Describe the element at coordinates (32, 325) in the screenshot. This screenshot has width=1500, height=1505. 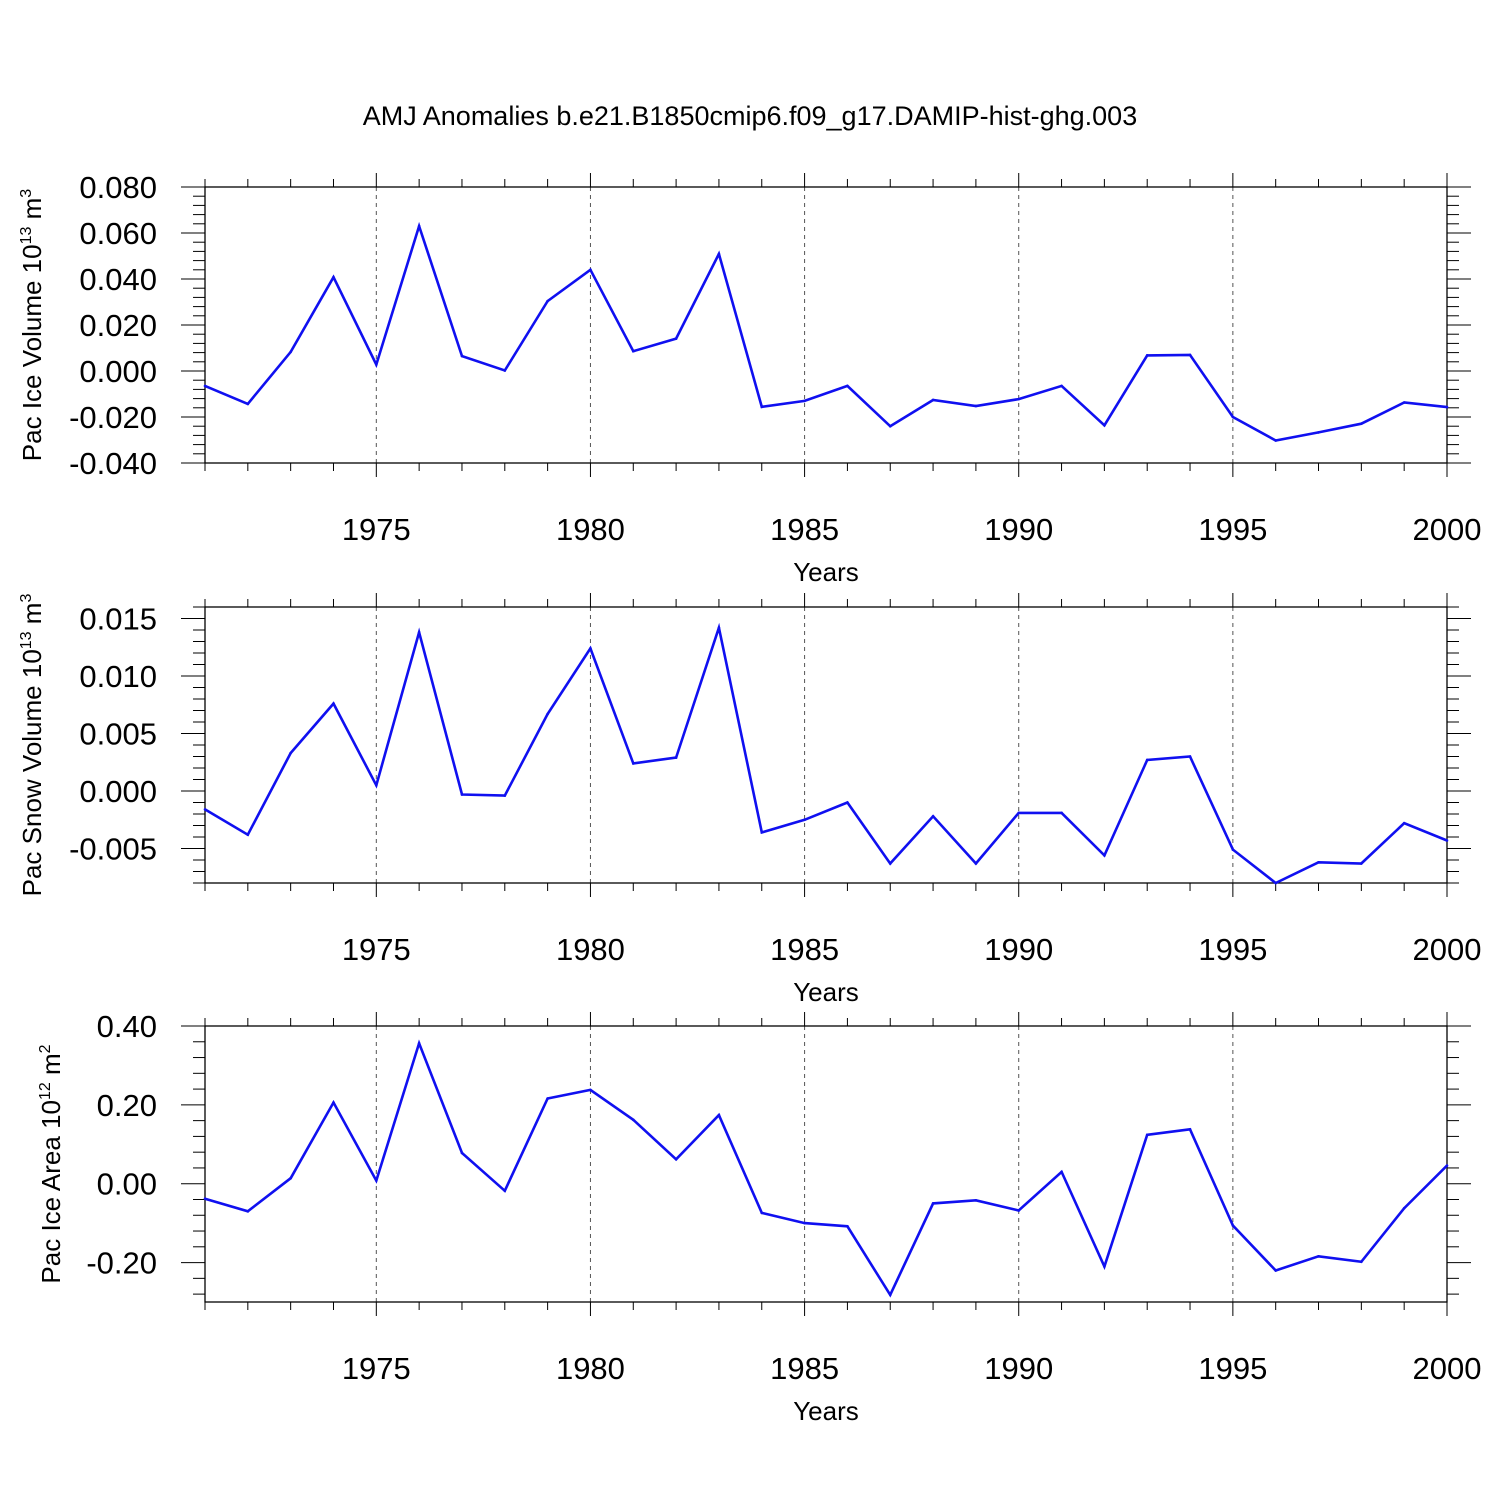
I see `y-axis-label: Pac Ice Volume 1013 m3` at that location.